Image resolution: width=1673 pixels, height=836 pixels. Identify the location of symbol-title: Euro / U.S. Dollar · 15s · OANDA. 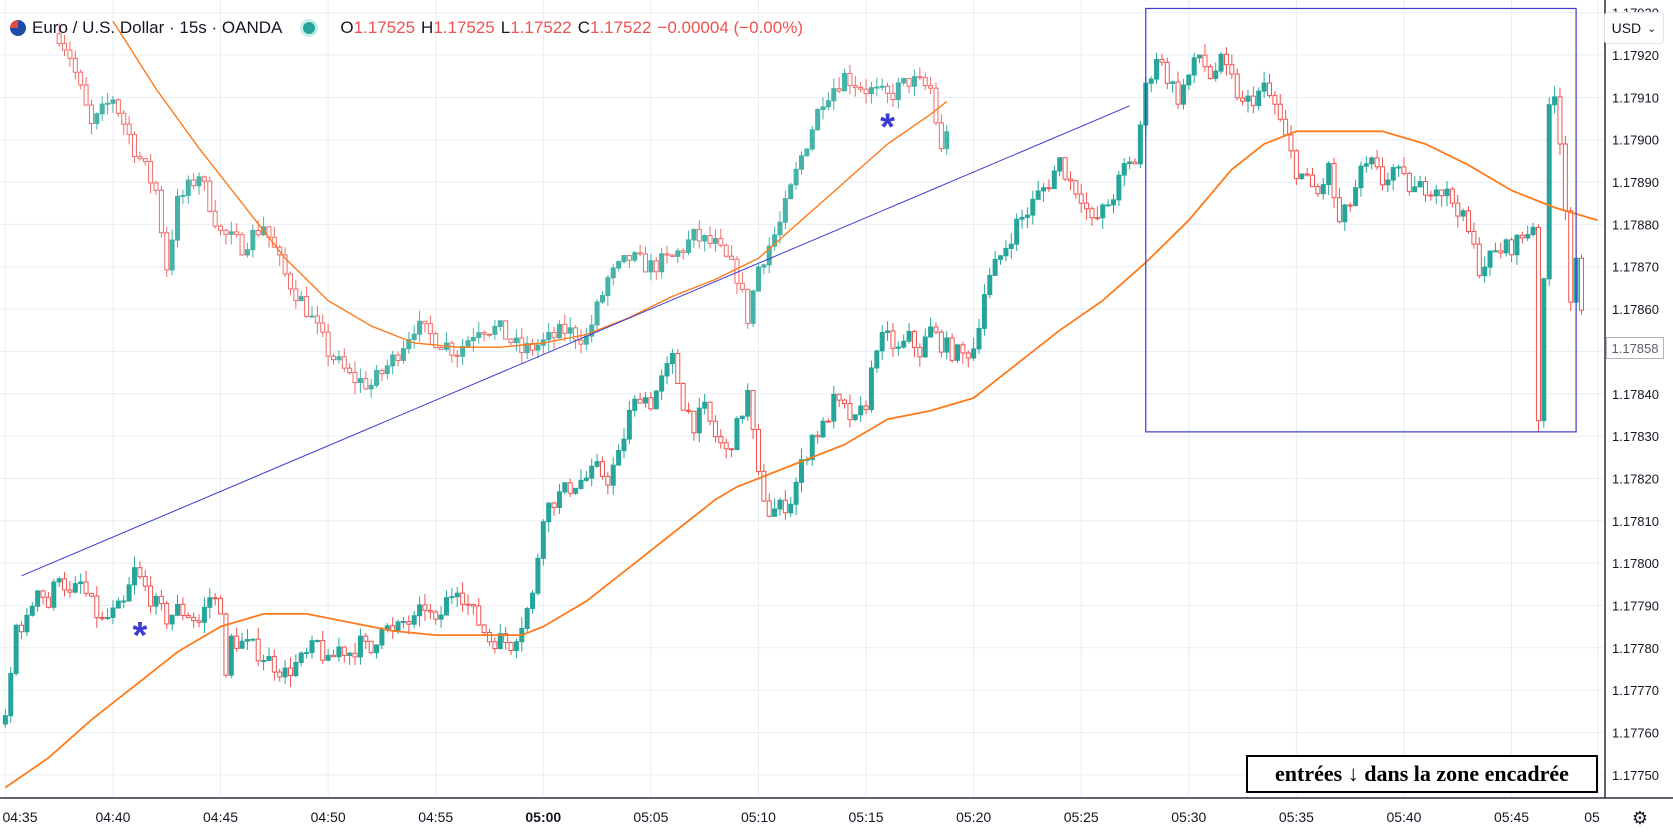
(157, 27).